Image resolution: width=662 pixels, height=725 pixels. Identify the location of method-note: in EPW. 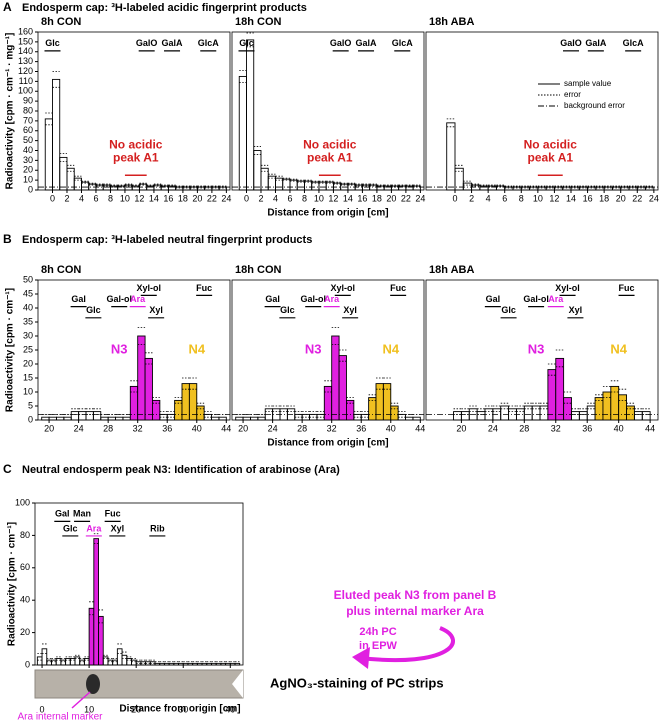
(378, 646).